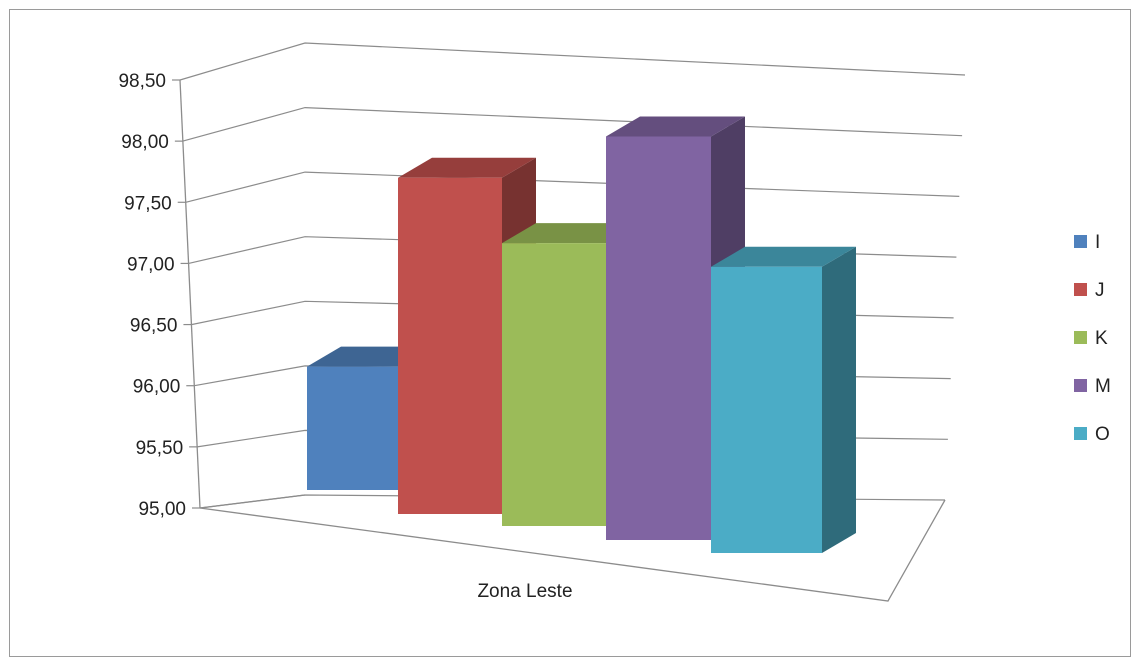 This screenshot has height=666, width=1141. I want to click on y-tick-label: 97,00, so click(151, 264).